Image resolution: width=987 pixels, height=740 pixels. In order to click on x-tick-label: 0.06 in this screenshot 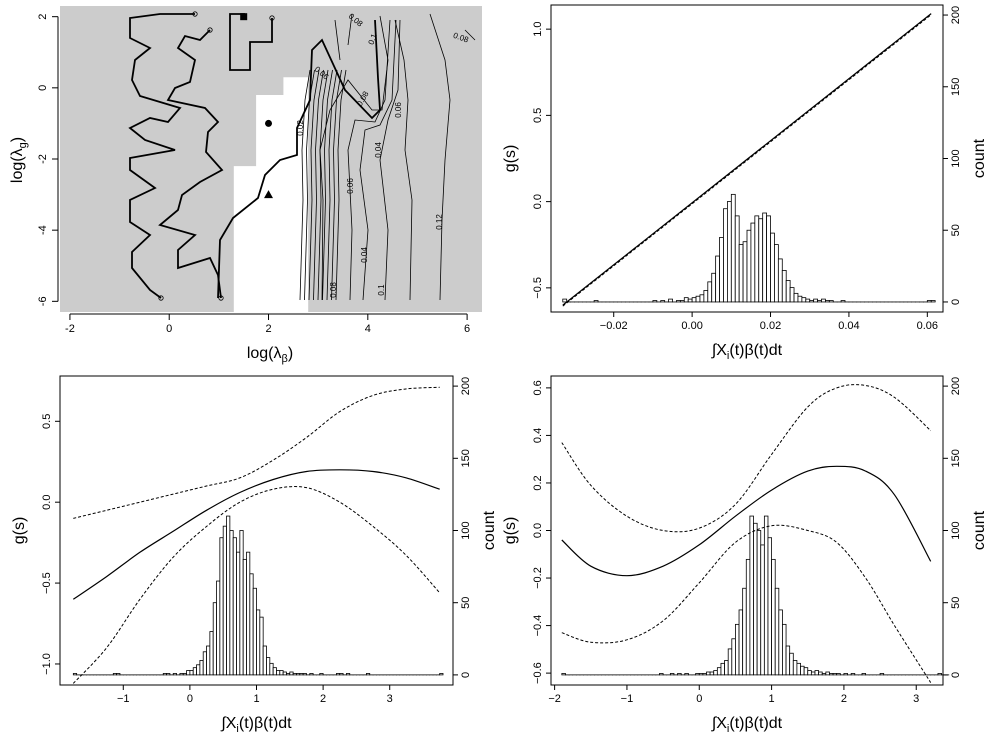, I will do `click(927, 326)`.